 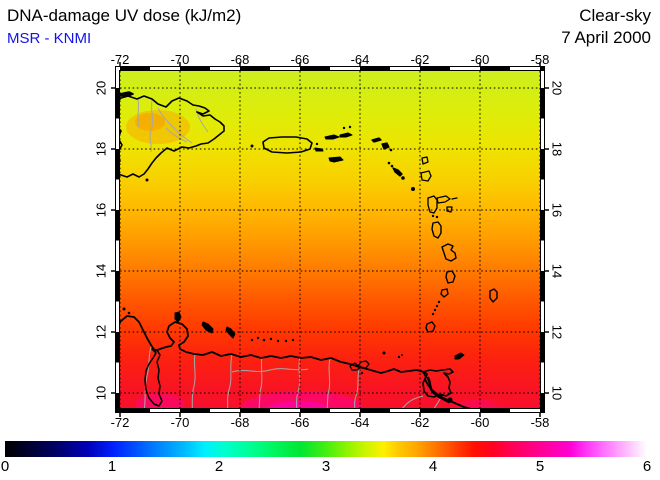 What do you see at coordinates (615, 15) in the screenshot?
I see `sky-condition-label: Clear-sky` at bounding box center [615, 15].